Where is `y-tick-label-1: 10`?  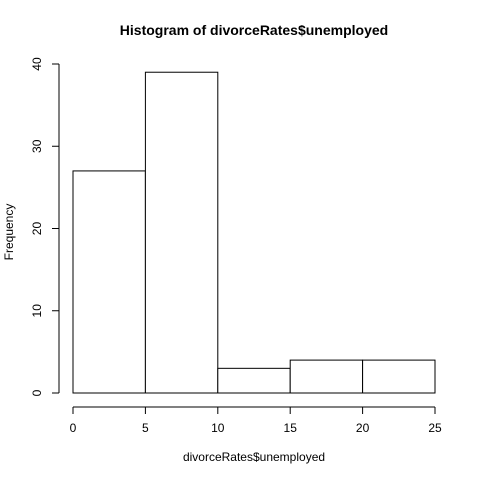
y-tick-label-1: 10 is located at coordinates (37, 311).